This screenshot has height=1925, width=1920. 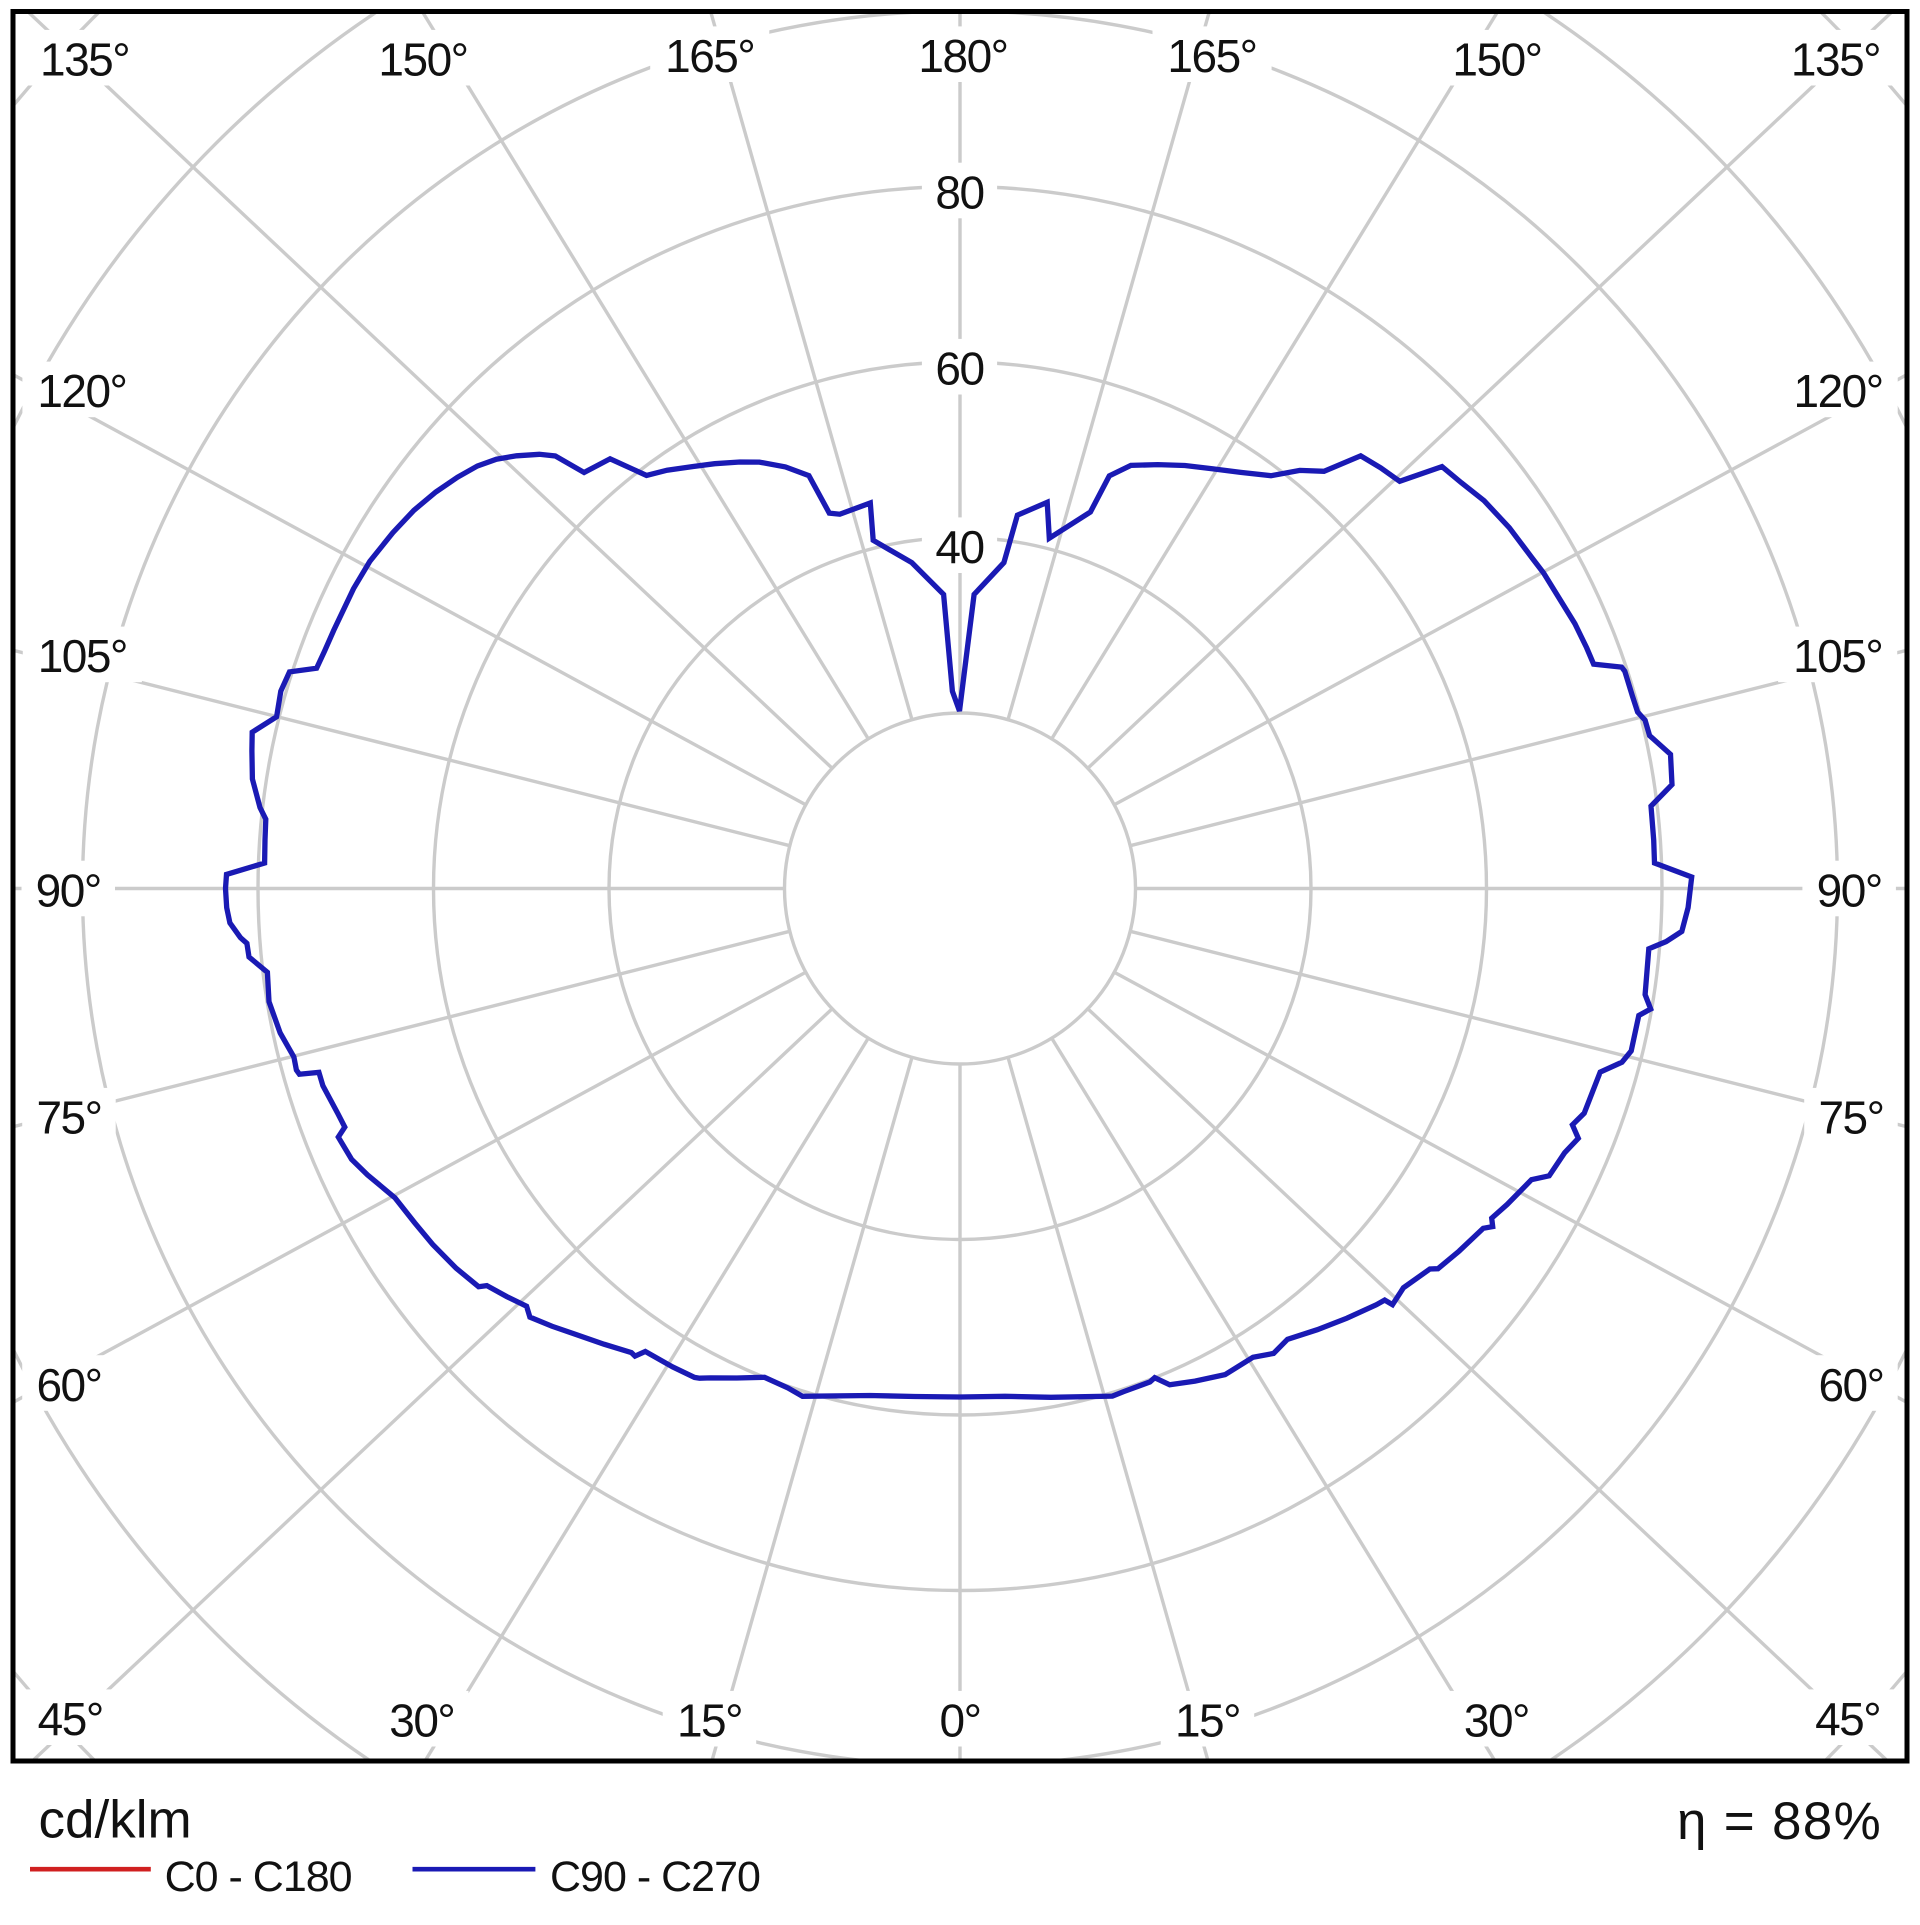 I want to click on svg-text: 0°, so click(x=960, y=1721).